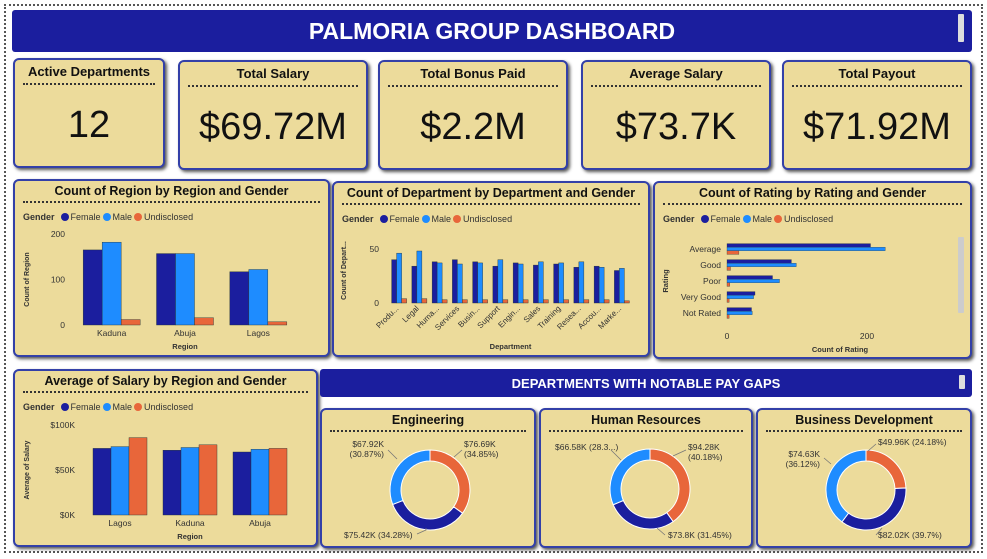  I want to click on bar-training-female, so click(556, 283).